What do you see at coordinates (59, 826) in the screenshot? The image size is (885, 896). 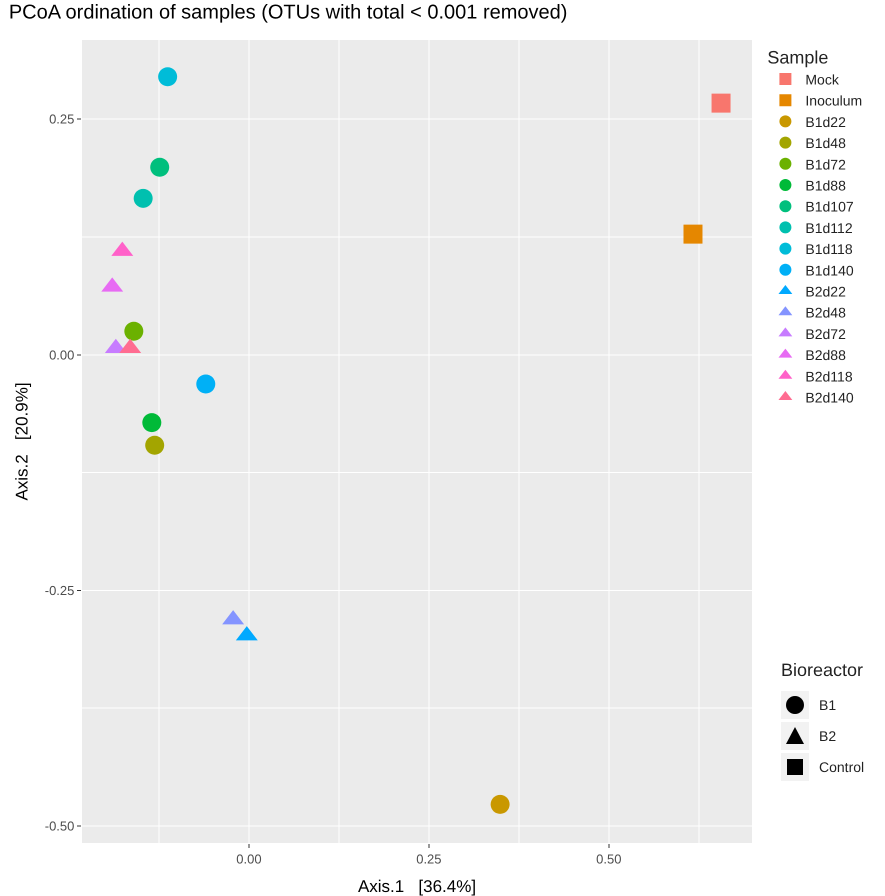 I see `y-tick-label: -0.50` at bounding box center [59, 826].